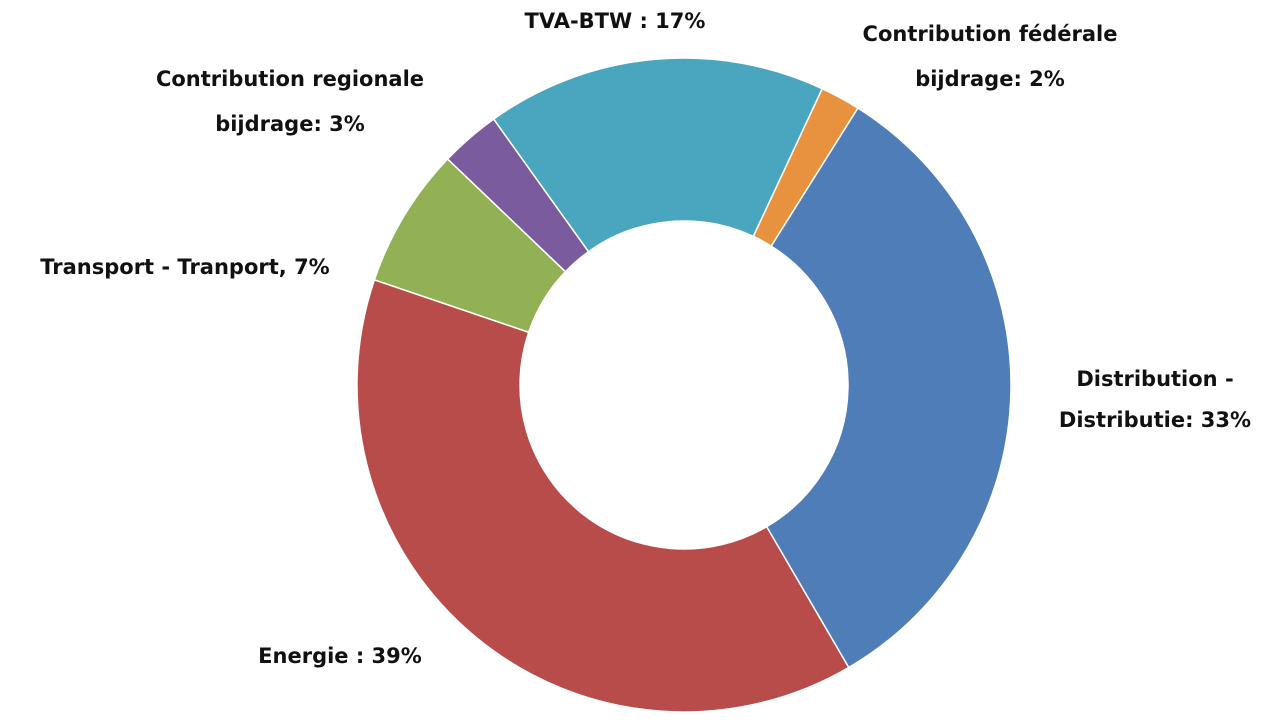 The height and width of the screenshot is (722, 1277). Describe the element at coordinates (290, 124) in the screenshot. I see `data-label: bijdrage: 3%` at that location.